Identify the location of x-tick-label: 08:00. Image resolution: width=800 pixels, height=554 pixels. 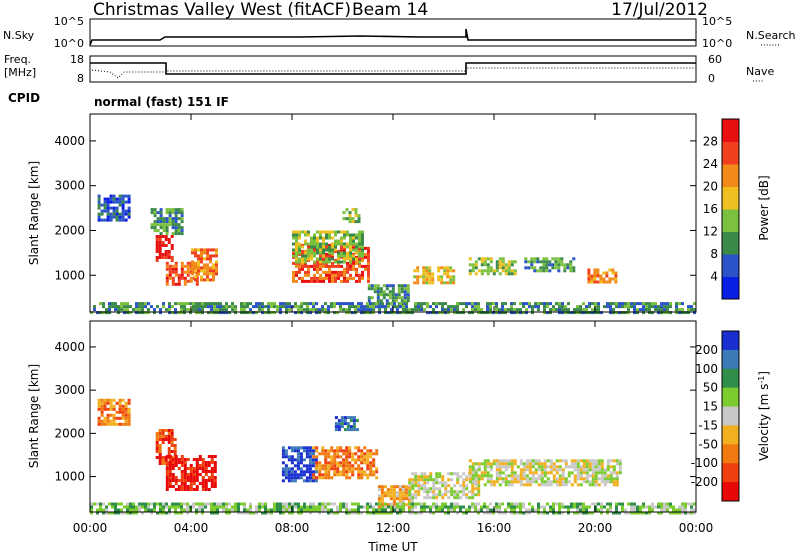
(292, 528).